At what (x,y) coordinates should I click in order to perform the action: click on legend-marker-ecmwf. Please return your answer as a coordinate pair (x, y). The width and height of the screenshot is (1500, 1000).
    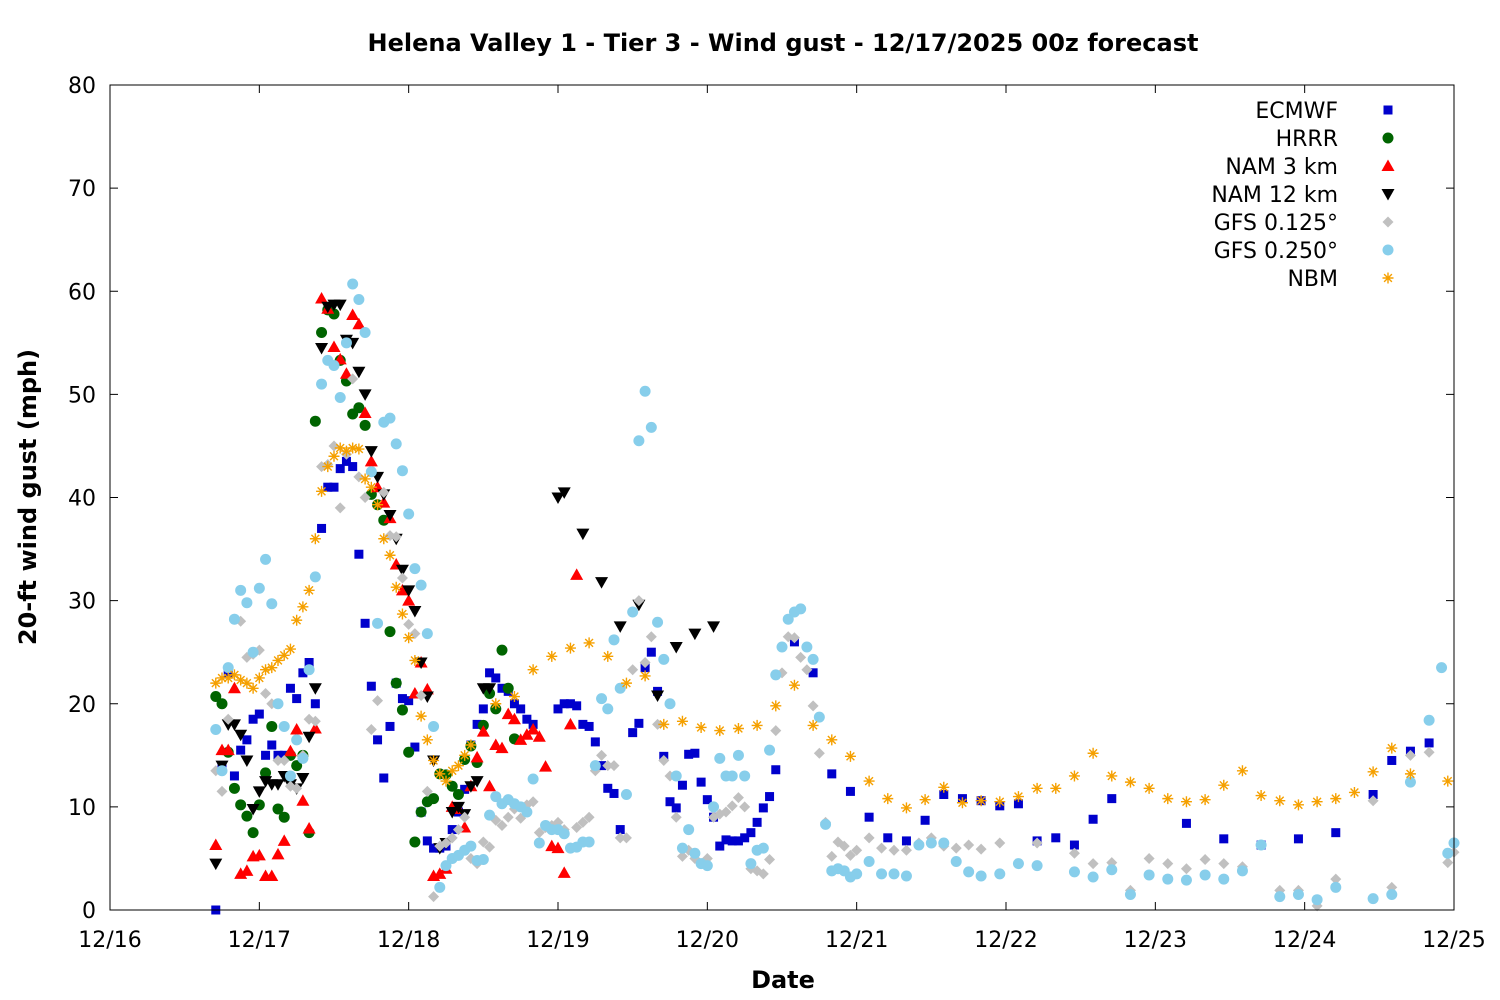
    Looking at the image, I should click on (1388, 110).